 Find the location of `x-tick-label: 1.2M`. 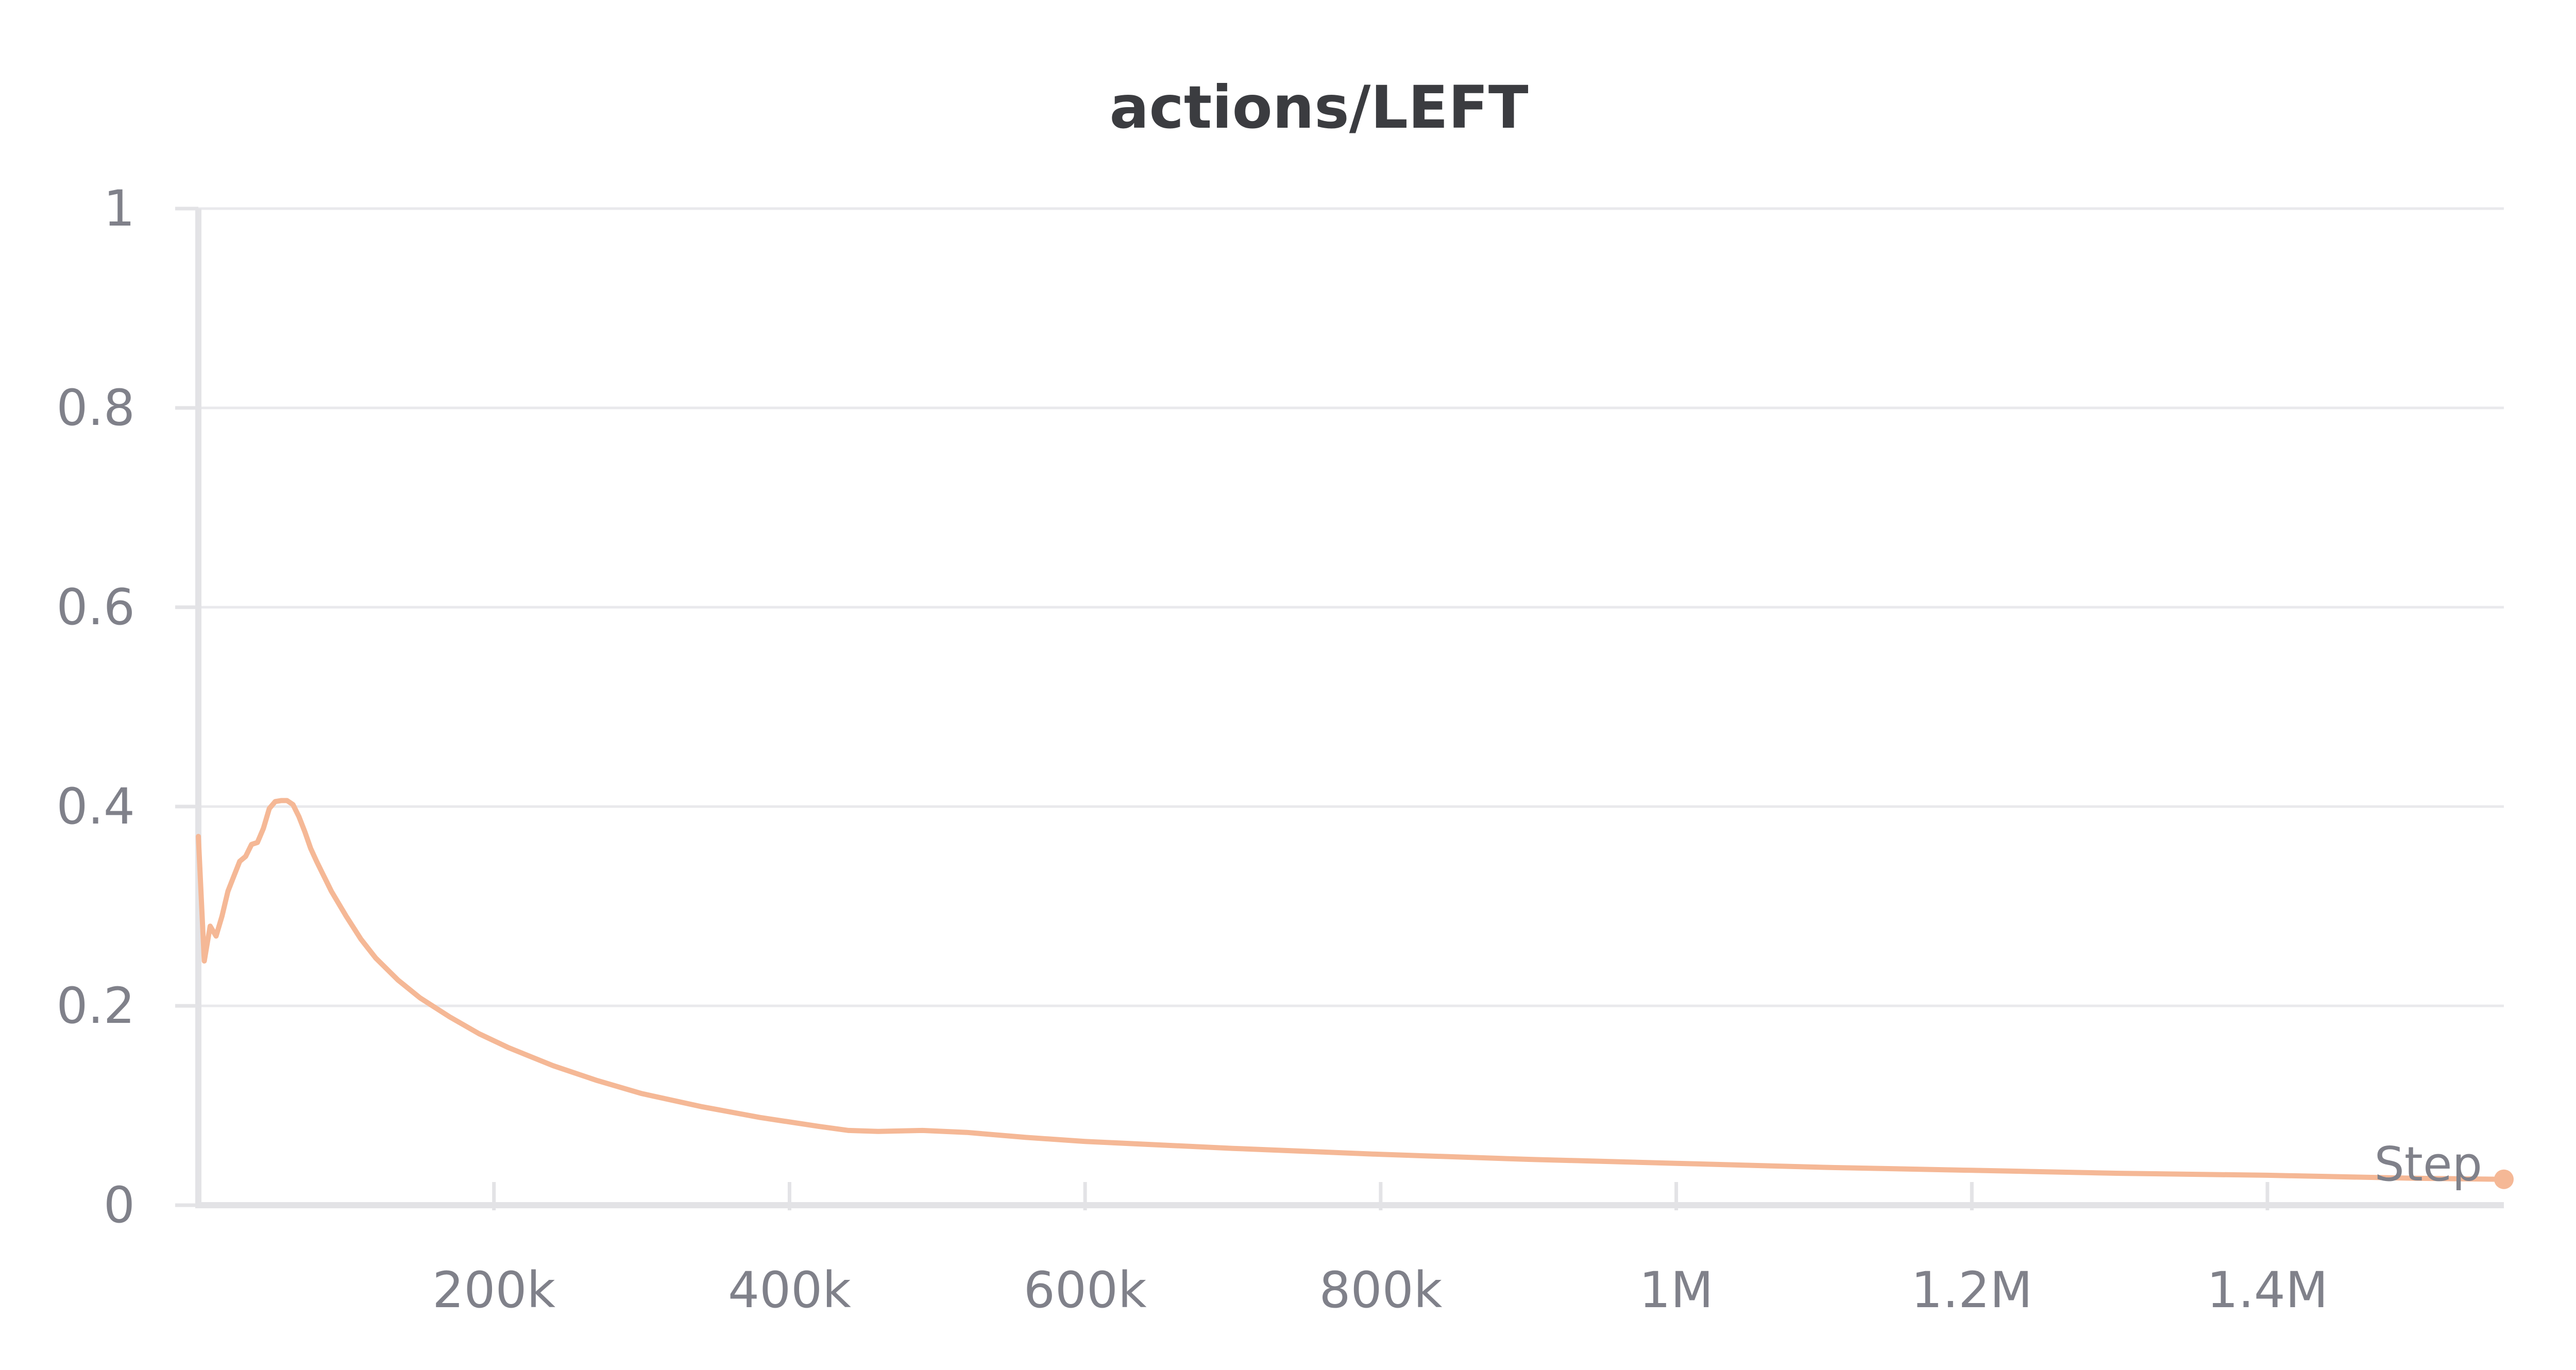

x-tick-label: 1.2M is located at coordinates (1972, 1290).